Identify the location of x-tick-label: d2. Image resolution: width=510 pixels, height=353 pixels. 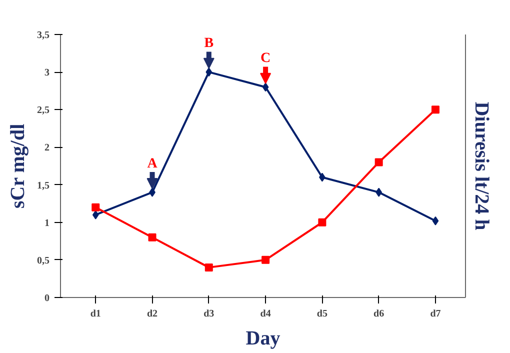
(152, 314).